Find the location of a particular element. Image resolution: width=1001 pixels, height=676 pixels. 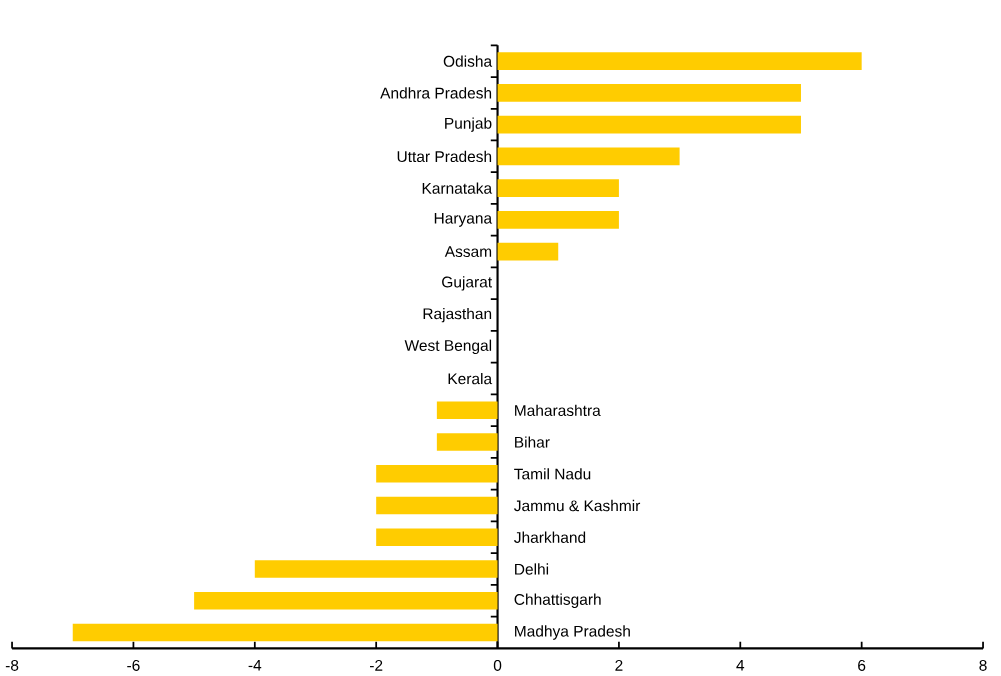

y-tick-label: Jharkhand is located at coordinates (550, 537).